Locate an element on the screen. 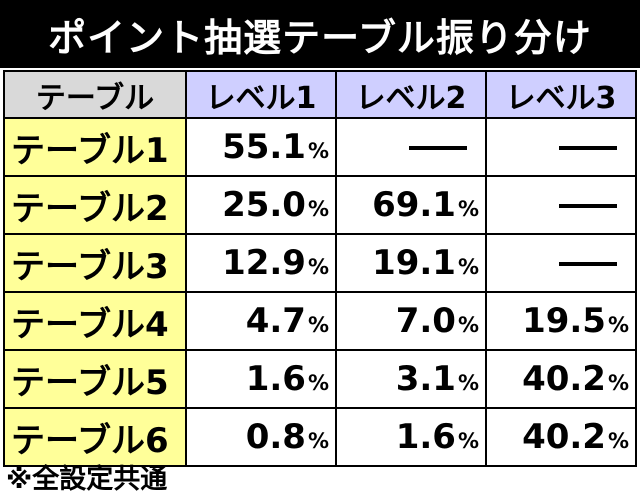 This screenshot has width=640, height=498. row-label: テーブル1 is located at coordinates (95, 147).